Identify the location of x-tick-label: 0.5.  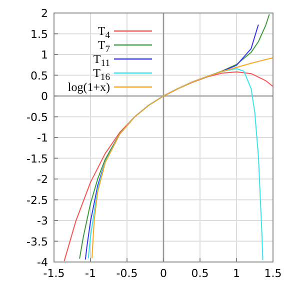
(200, 273).